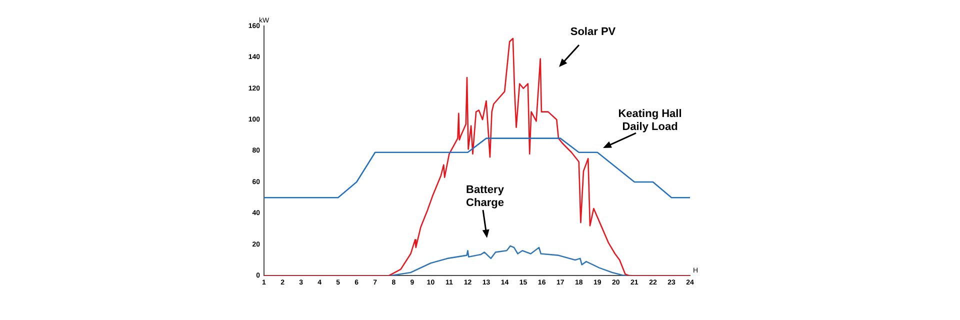 The width and height of the screenshot is (960, 320). Describe the element at coordinates (485, 196) in the screenshot. I see `annotation: Battery Charge` at that location.